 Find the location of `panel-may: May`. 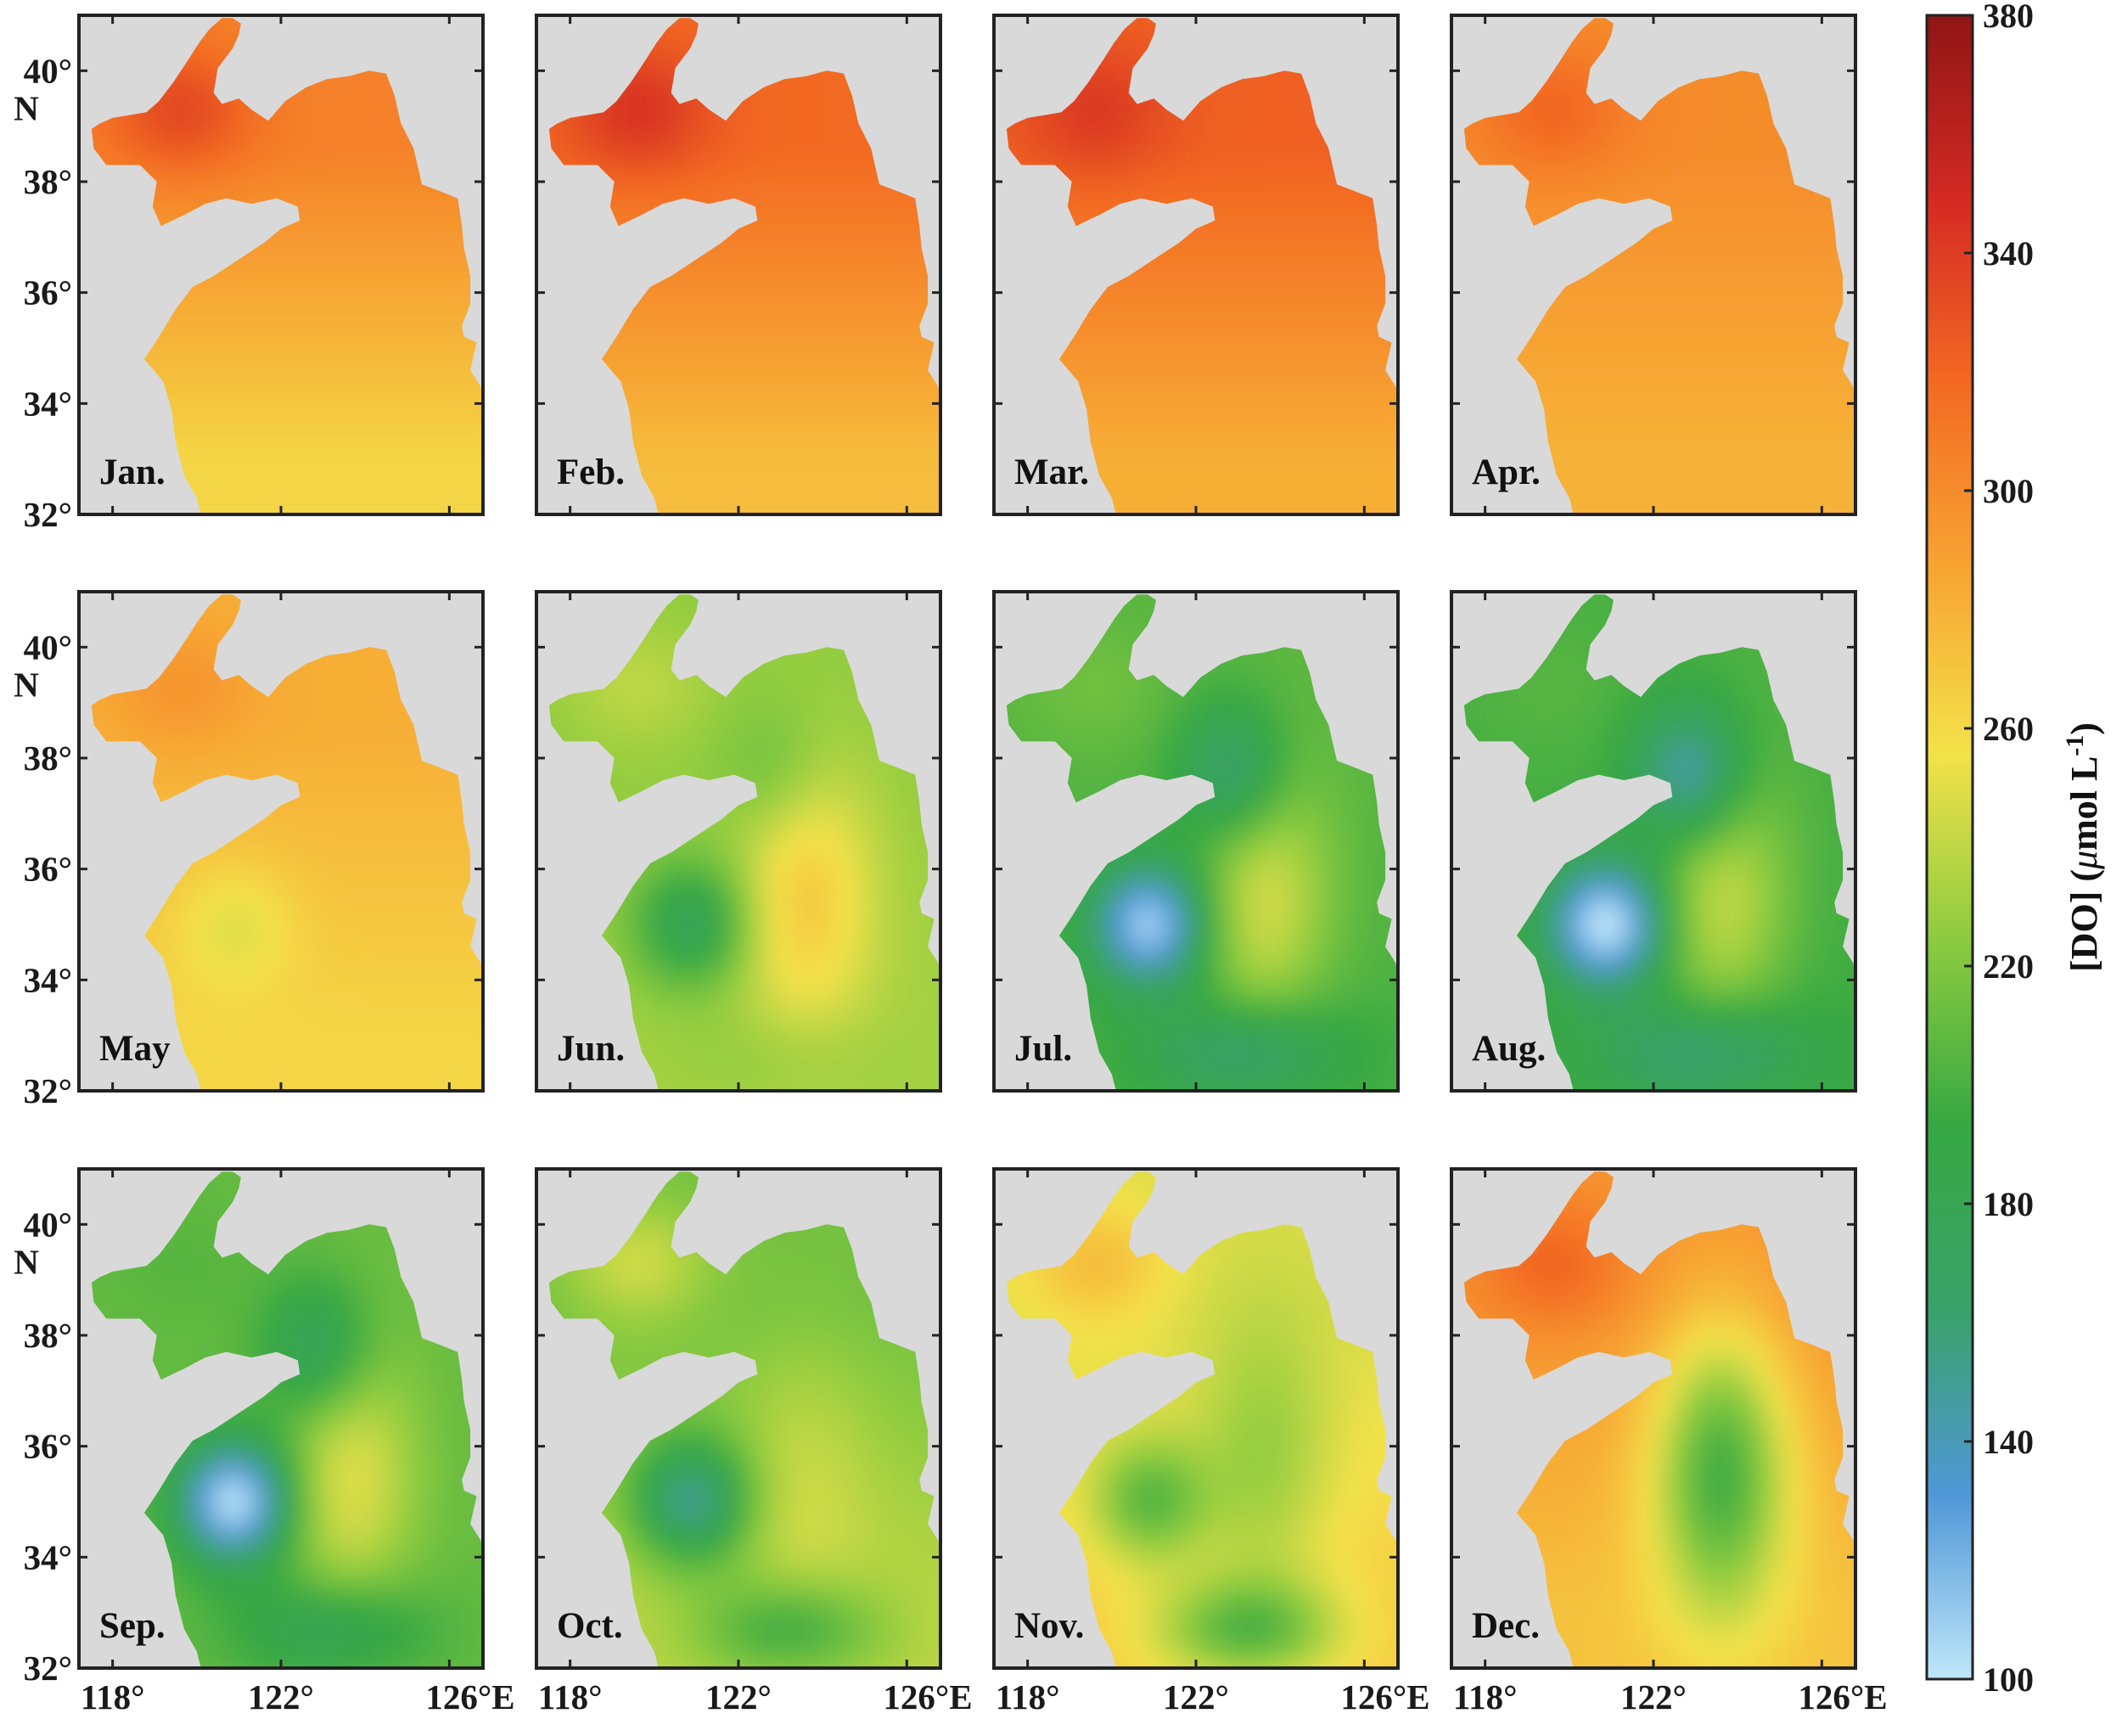

panel-may: May is located at coordinates (281, 842).